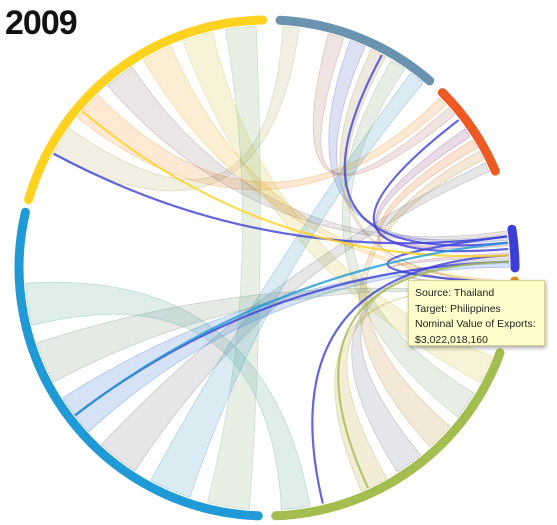 The height and width of the screenshot is (525, 557). What do you see at coordinates (451, 339) in the screenshot?
I see `tooltip-value: $3,022,018,160` at bounding box center [451, 339].